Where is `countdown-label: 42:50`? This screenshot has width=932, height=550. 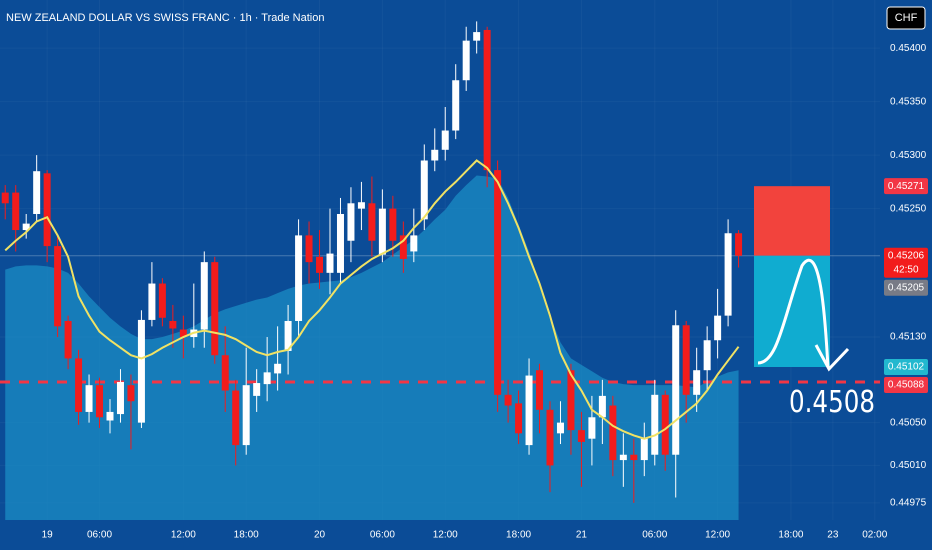
countdown-label: 42:50 is located at coordinates (905, 269).